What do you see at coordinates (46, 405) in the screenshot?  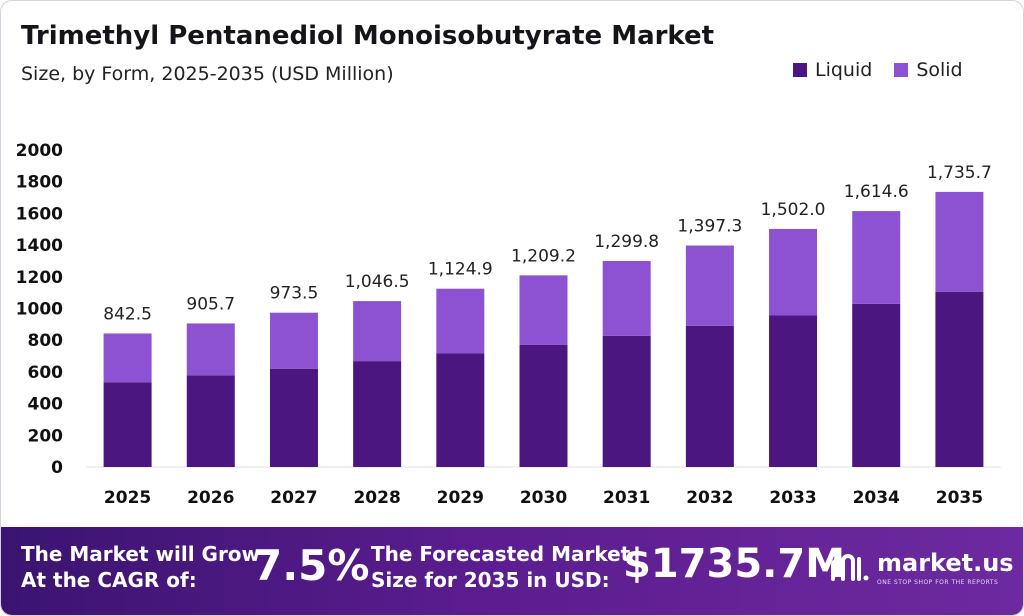 I see `y-tick-label: 400` at bounding box center [46, 405].